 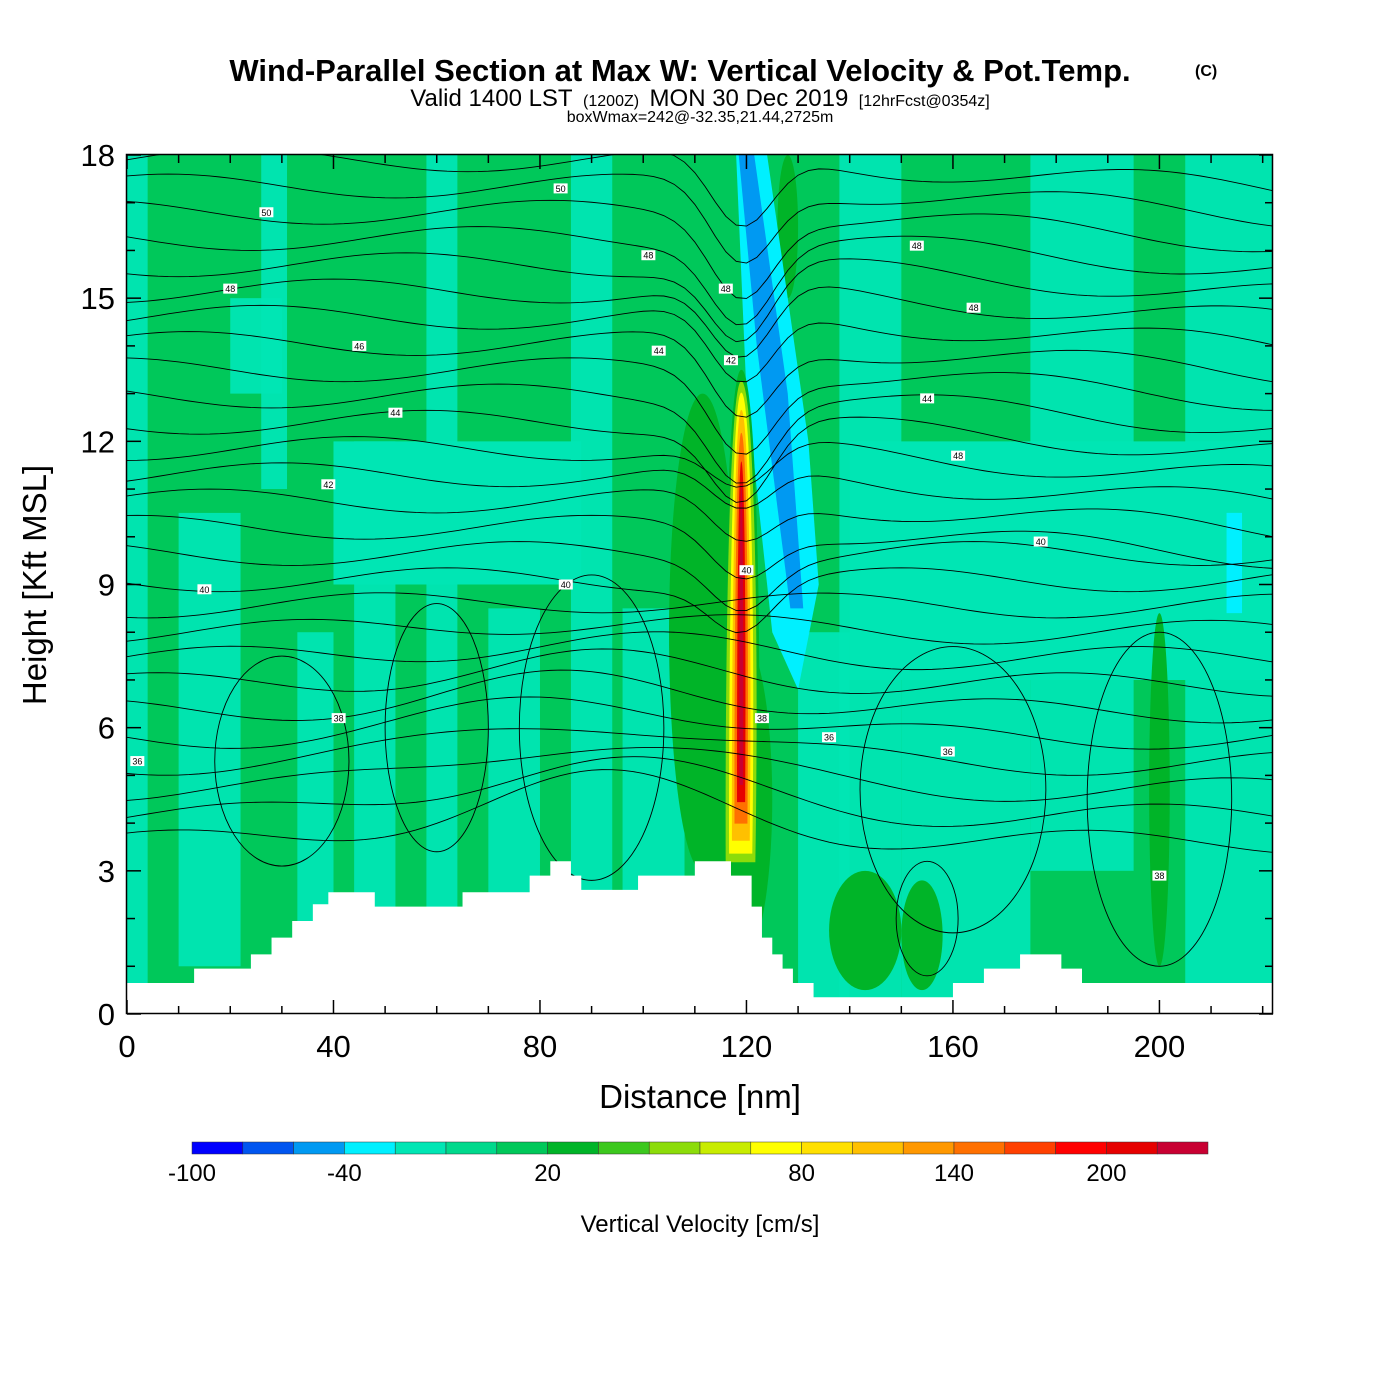 What do you see at coordinates (741, 634) in the screenshot?
I see `updraft-core` at bounding box center [741, 634].